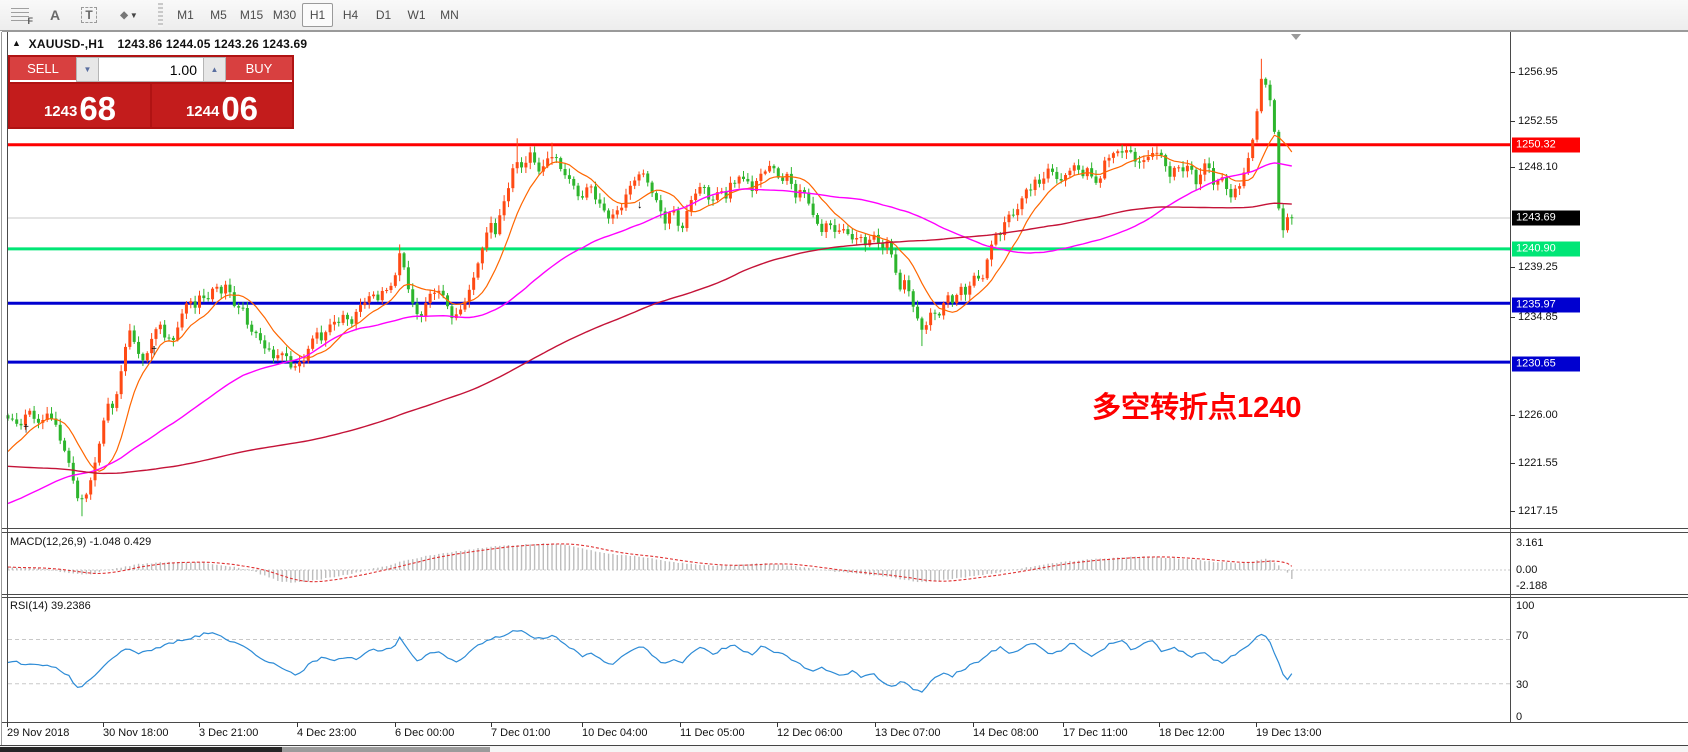 The image size is (1688, 752). I want to click on price-badge: 1230.65, so click(1546, 364).